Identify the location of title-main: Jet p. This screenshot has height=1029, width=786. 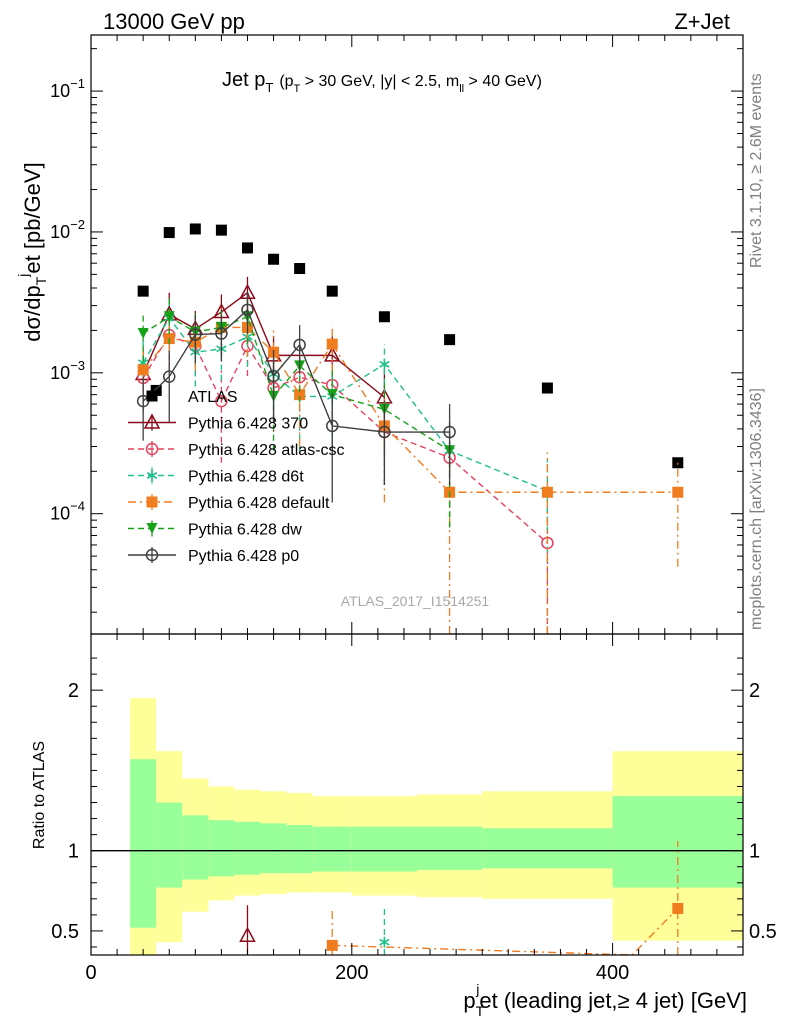
(243, 80).